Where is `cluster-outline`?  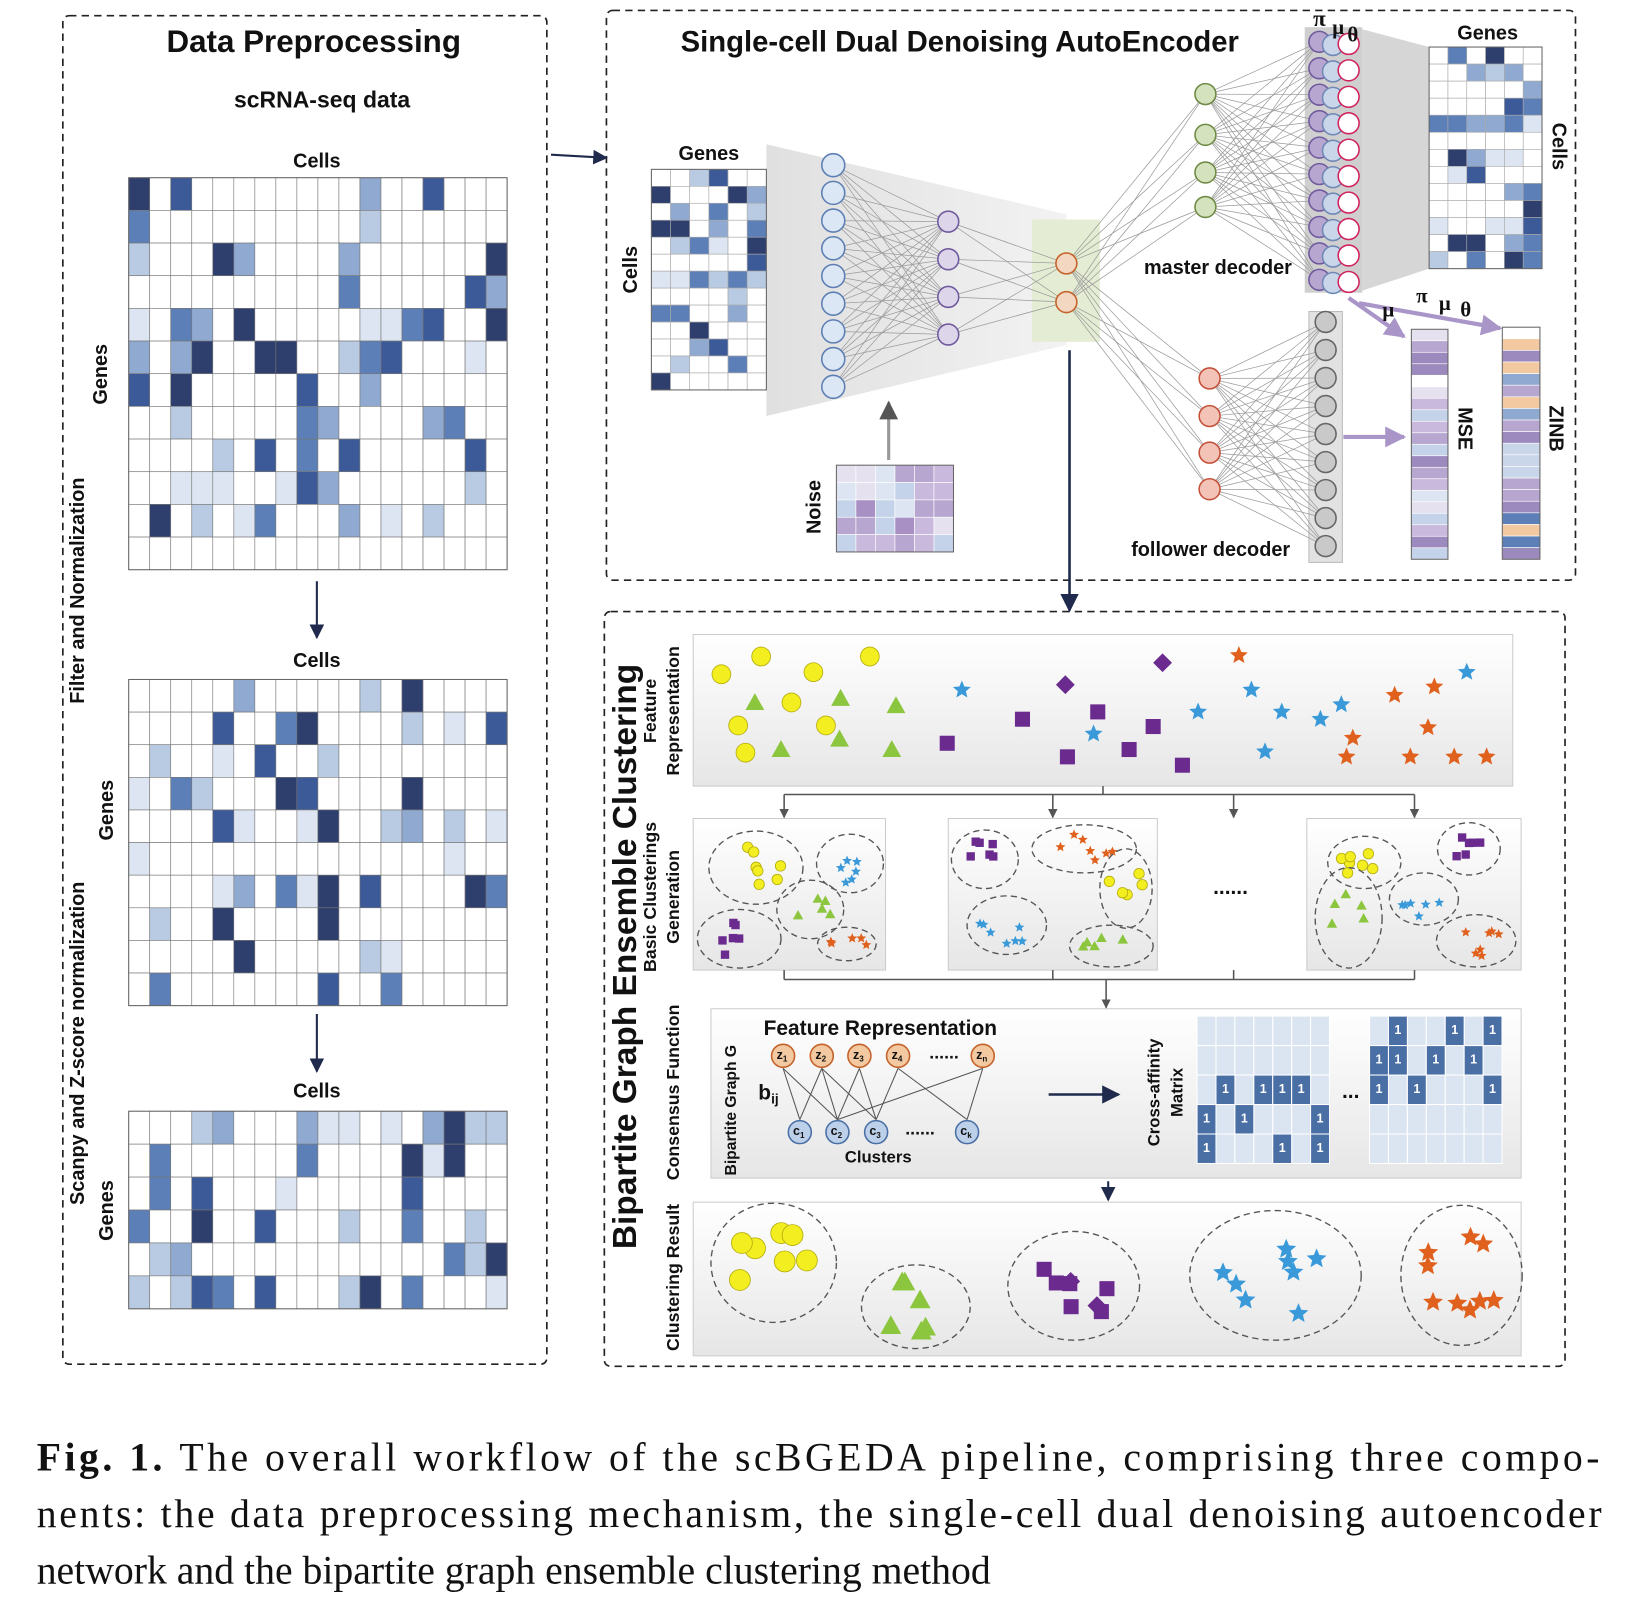
cluster-outline is located at coordinates (774, 1263).